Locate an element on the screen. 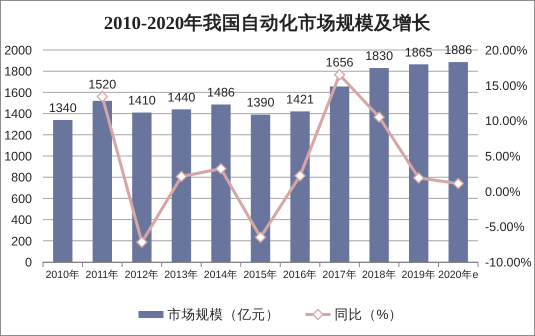 Image resolution: width=535 pixels, height=336 pixels. x-tick-label: 2019年 is located at coordinates (419, 275).